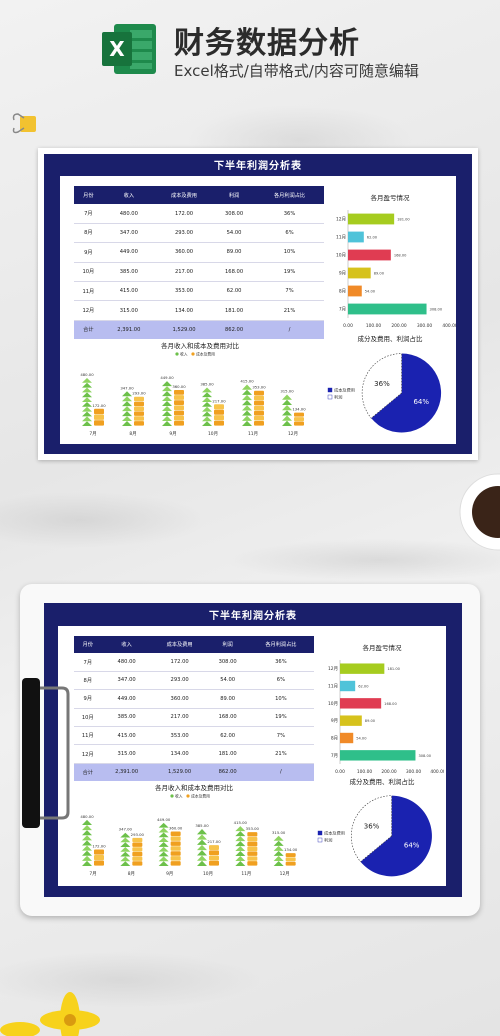  I want to click on table-cell: 9月, so click(88, 699).